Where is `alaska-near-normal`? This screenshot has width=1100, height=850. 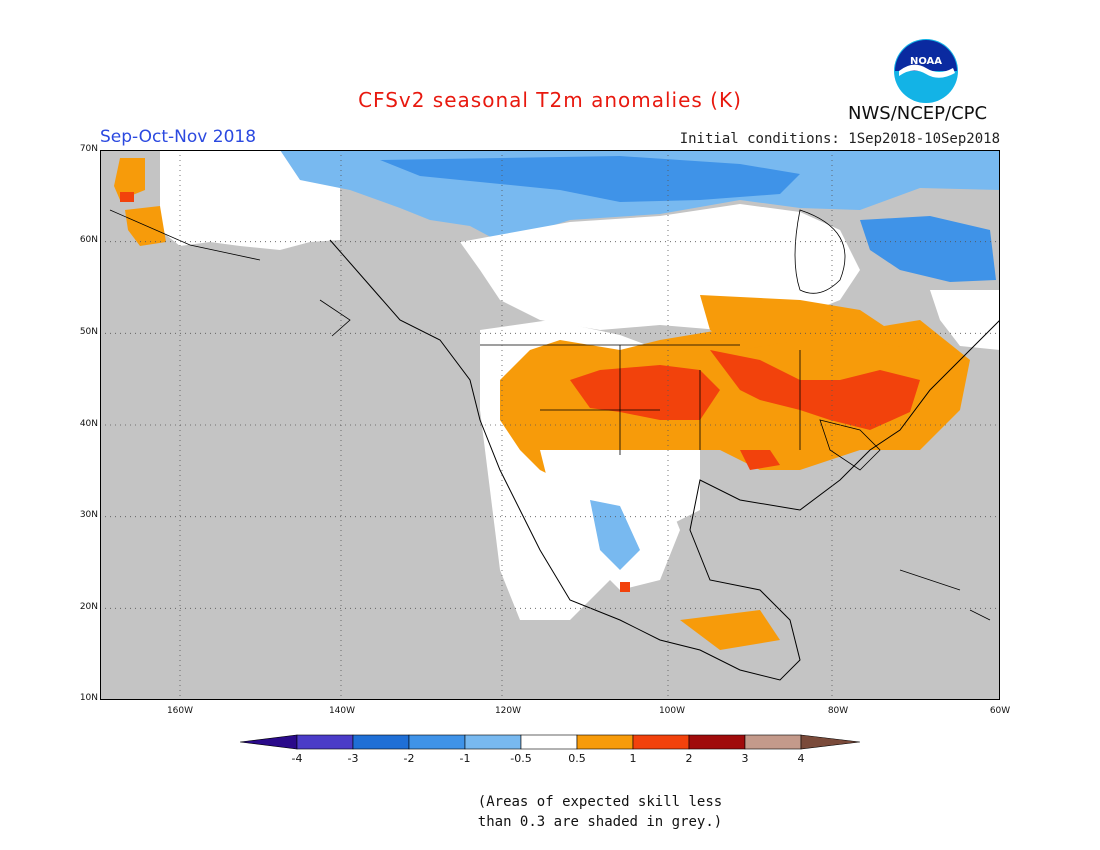 alaska-near-normal is located at coordinates (250, 200).